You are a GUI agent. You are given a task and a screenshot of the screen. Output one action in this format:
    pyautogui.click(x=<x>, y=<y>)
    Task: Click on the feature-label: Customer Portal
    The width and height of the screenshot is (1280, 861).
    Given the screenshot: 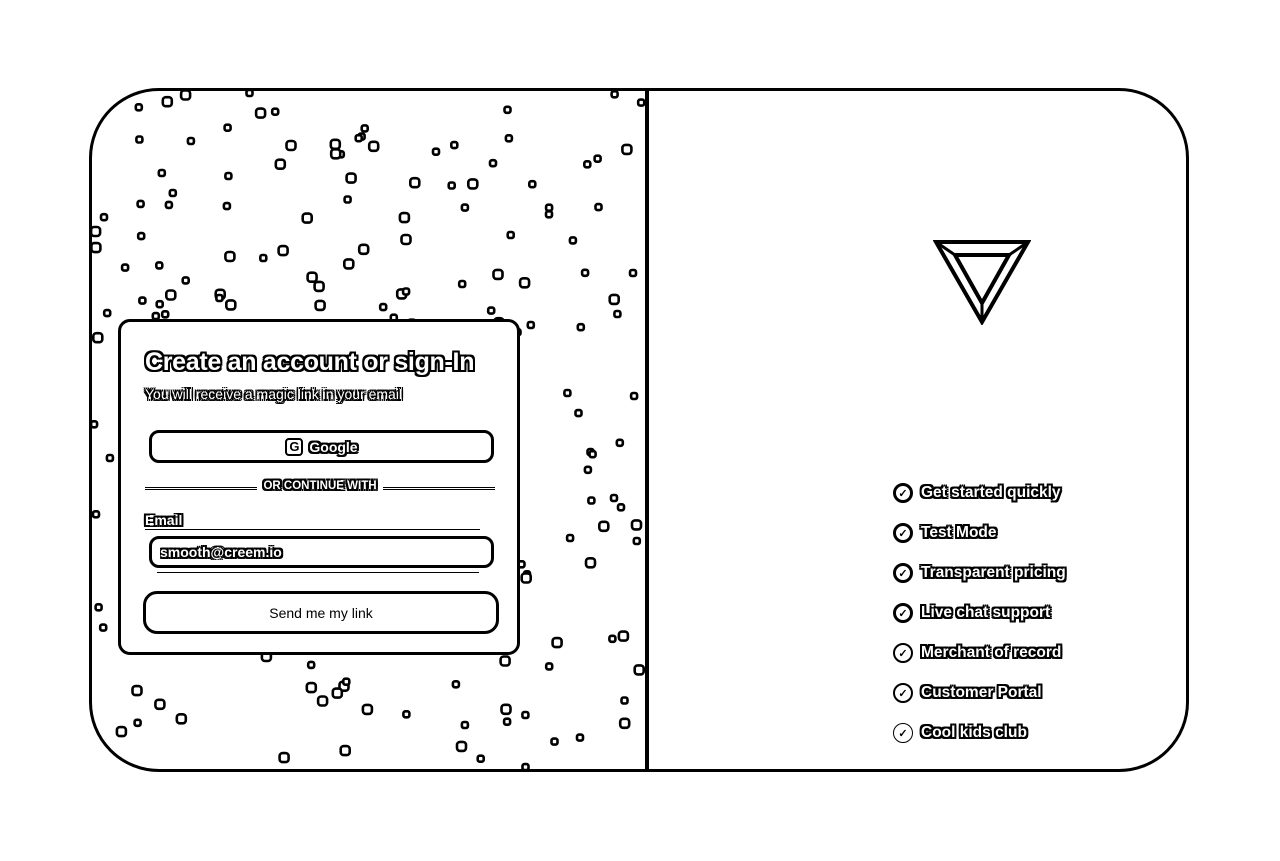 What is the action you would take?
    pyautogui.click(x=981, y=692)
    